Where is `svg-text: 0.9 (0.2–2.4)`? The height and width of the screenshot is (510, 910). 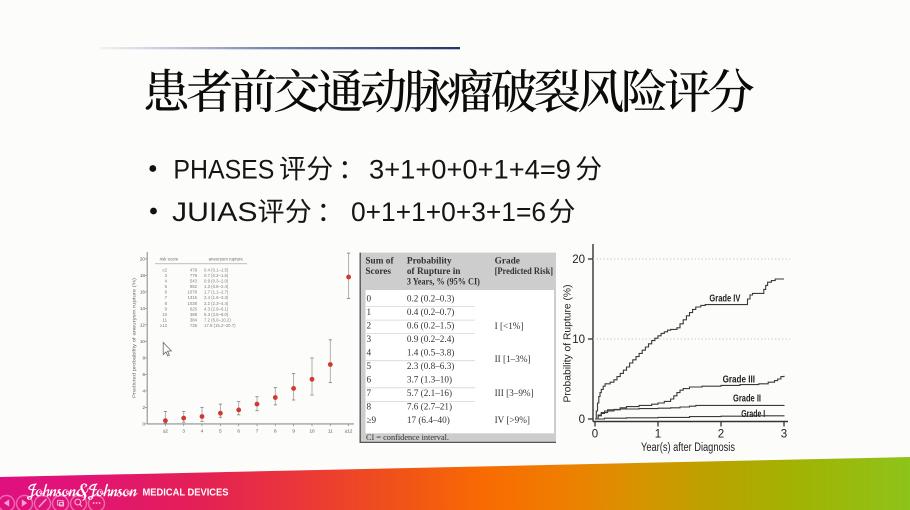
svg-text: 0.9 (0.2–2.4) is located at coordinates (430, 339).